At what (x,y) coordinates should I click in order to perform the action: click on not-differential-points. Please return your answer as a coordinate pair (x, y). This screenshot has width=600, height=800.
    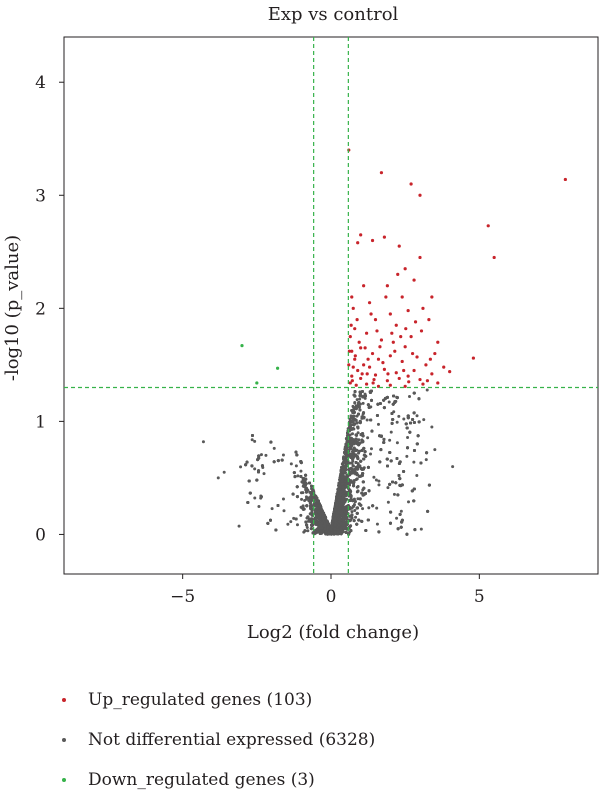
    Looking at the image, I should click on (328, 461).